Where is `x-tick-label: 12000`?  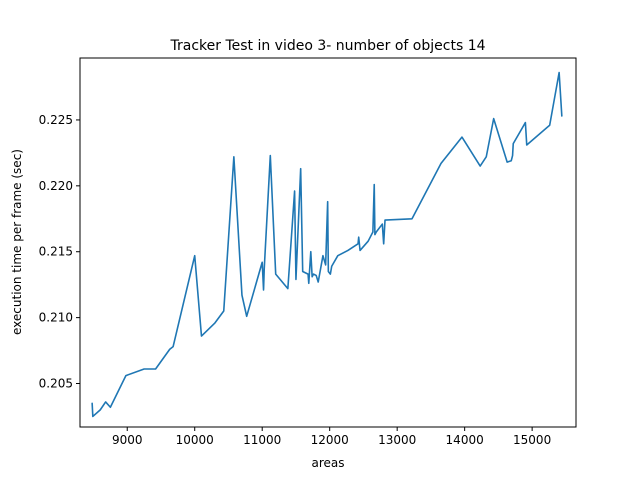 x-tick-label: 12000 is located at coordinates (330, 440).